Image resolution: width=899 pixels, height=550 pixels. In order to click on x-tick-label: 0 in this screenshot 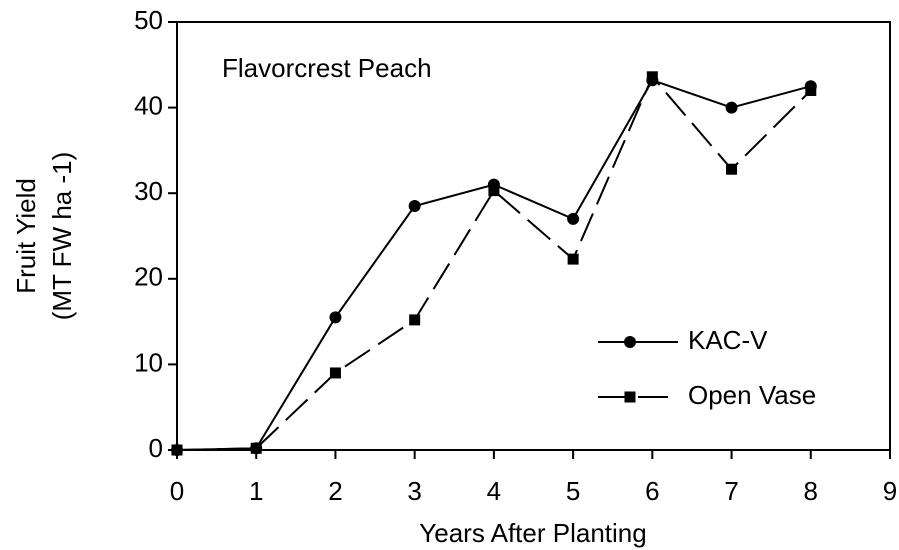, I will do `click(177, 491)`.